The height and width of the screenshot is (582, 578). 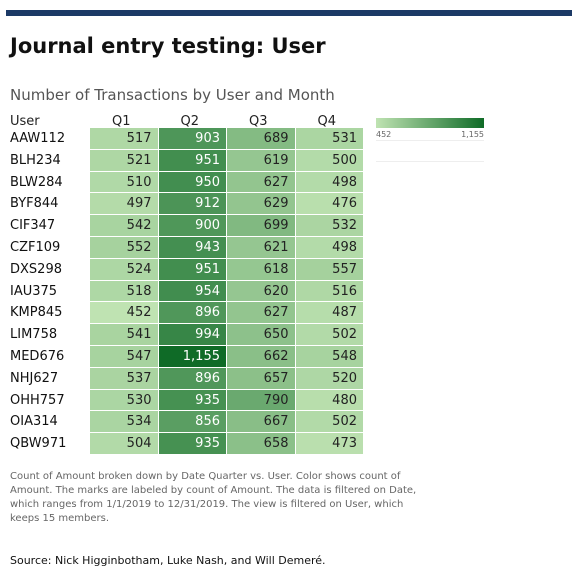 I want to click on column-header-q3: Q3, so click(x=258, y=121).